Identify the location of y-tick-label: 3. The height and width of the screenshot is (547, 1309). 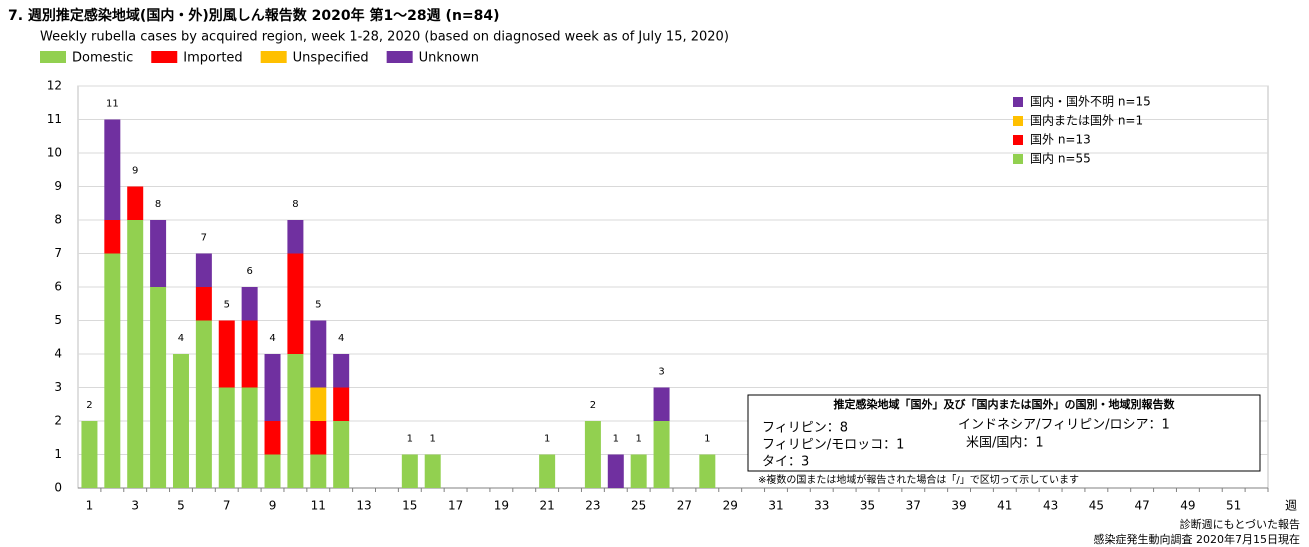
(58, 387).